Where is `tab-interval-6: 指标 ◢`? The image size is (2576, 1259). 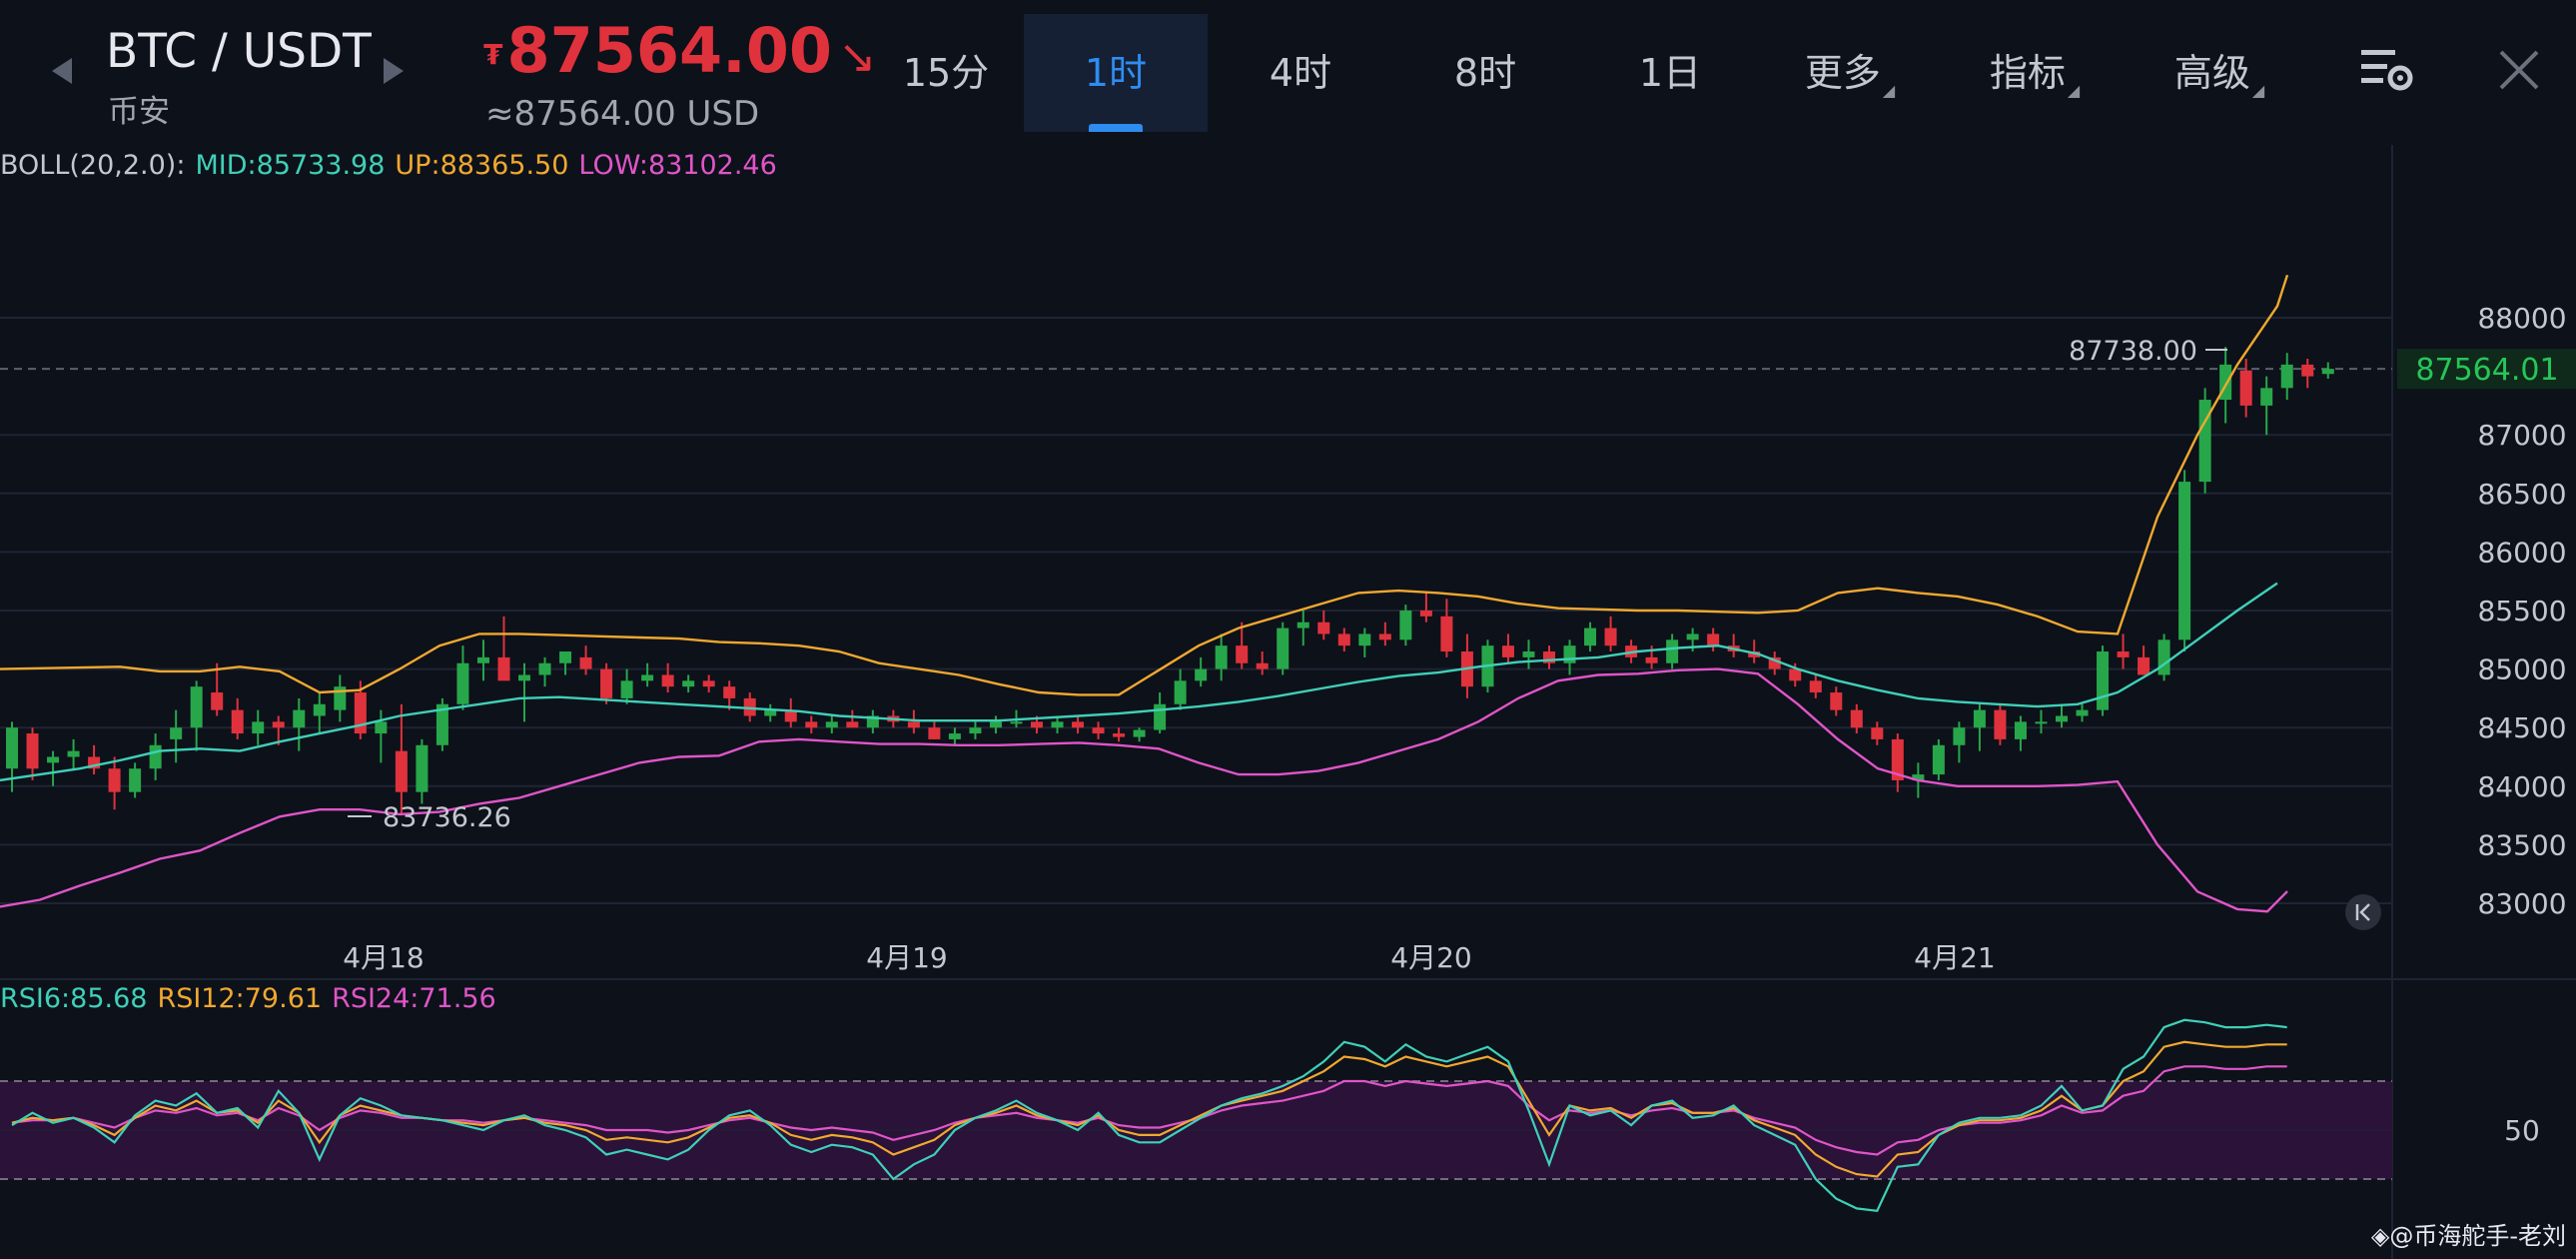 tab-interval-6: 指标 ◢ is located at coordinates (2035, 73).